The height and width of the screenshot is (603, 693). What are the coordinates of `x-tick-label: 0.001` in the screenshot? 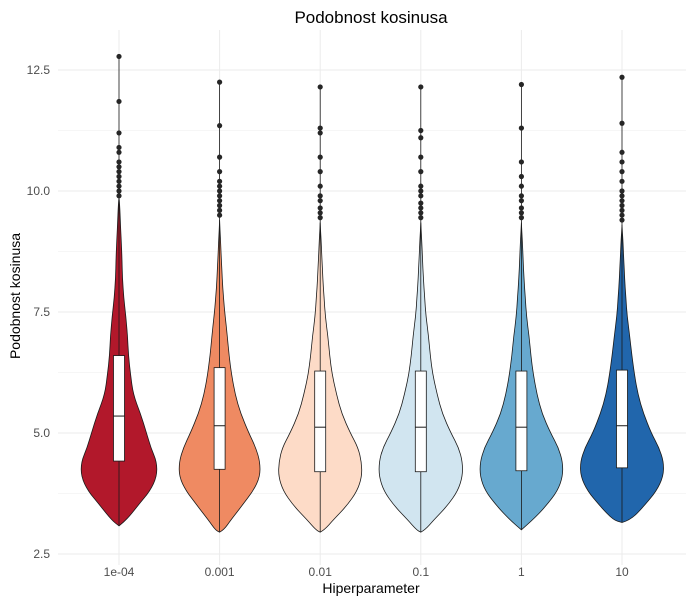 It's located at (220, 572).